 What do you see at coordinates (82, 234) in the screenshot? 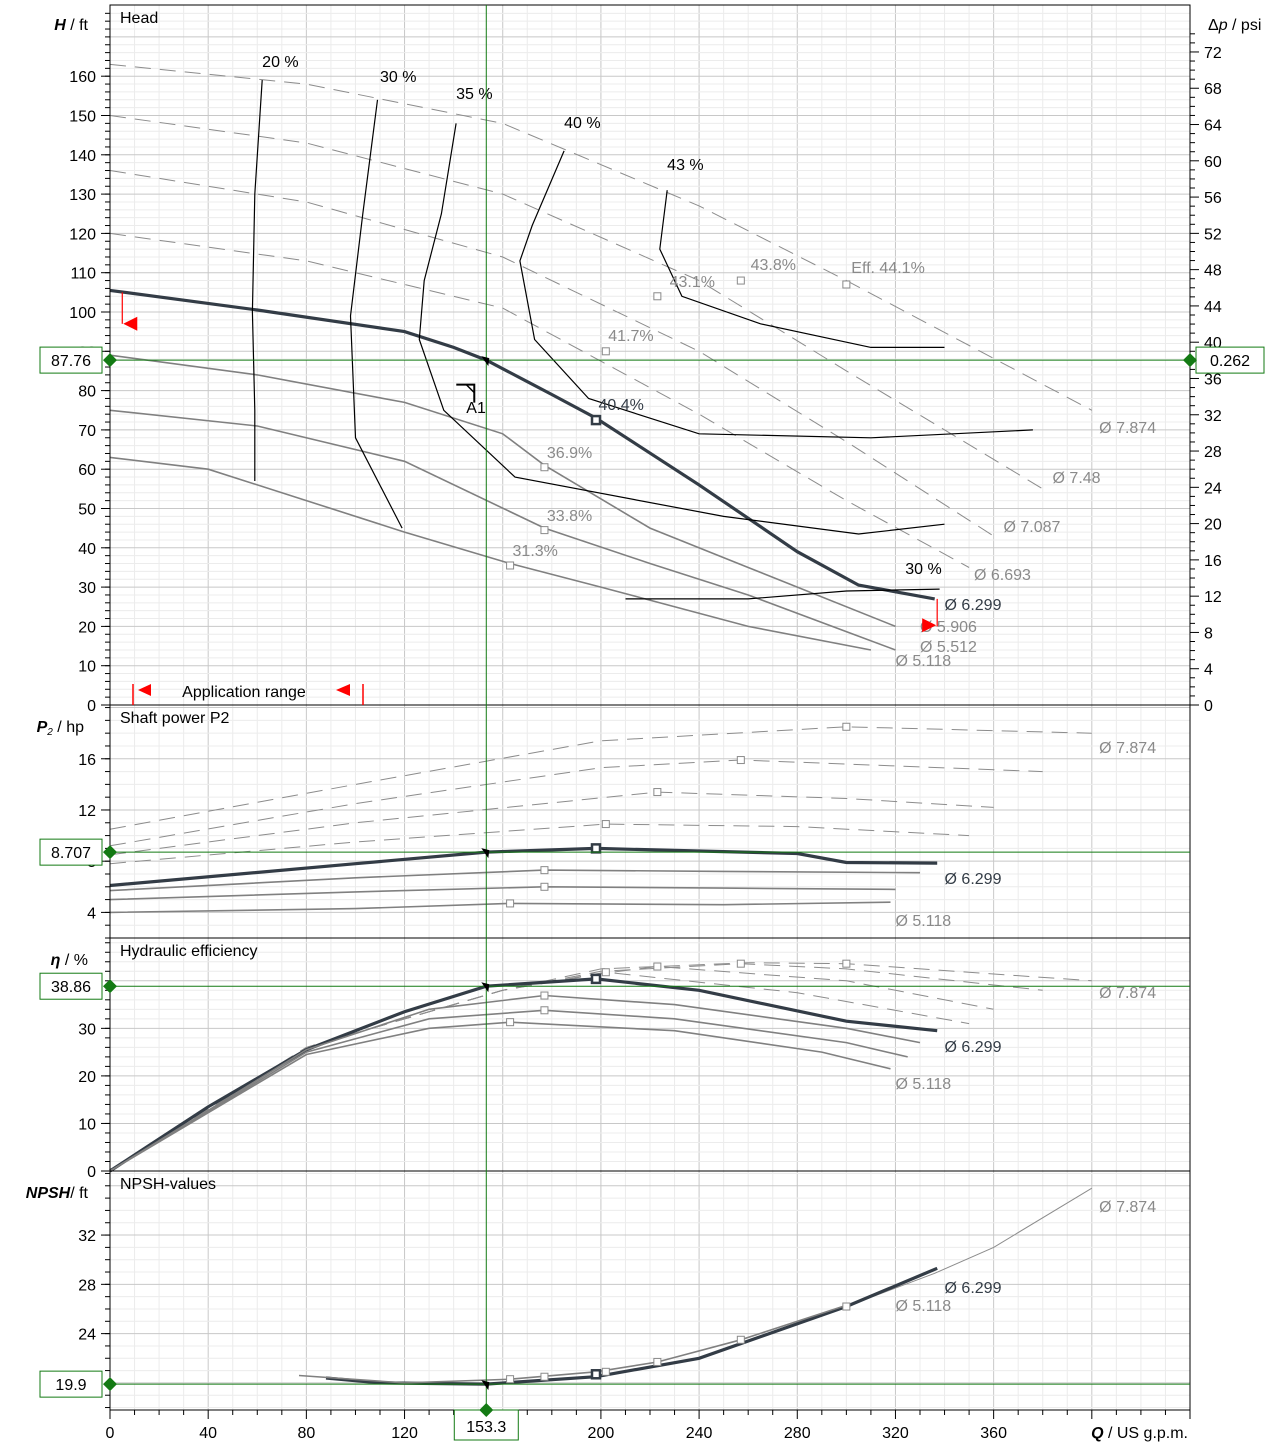
I see `y-tick-label: 120` at bounding box center [82, 234].